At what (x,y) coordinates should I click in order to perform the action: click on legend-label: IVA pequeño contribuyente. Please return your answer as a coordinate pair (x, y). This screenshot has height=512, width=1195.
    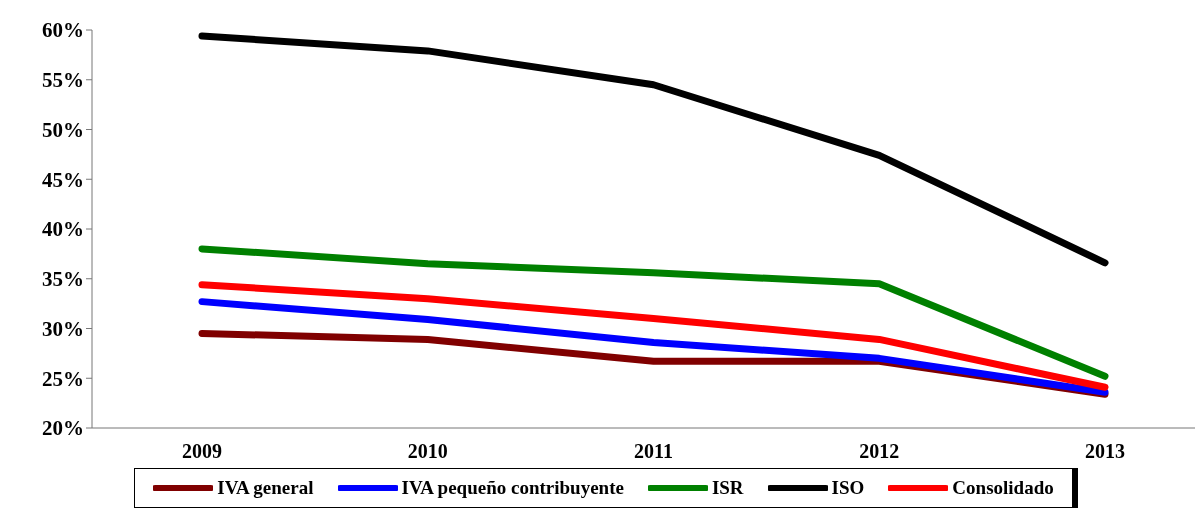
    Looking at the image, I should click on (512, 488).